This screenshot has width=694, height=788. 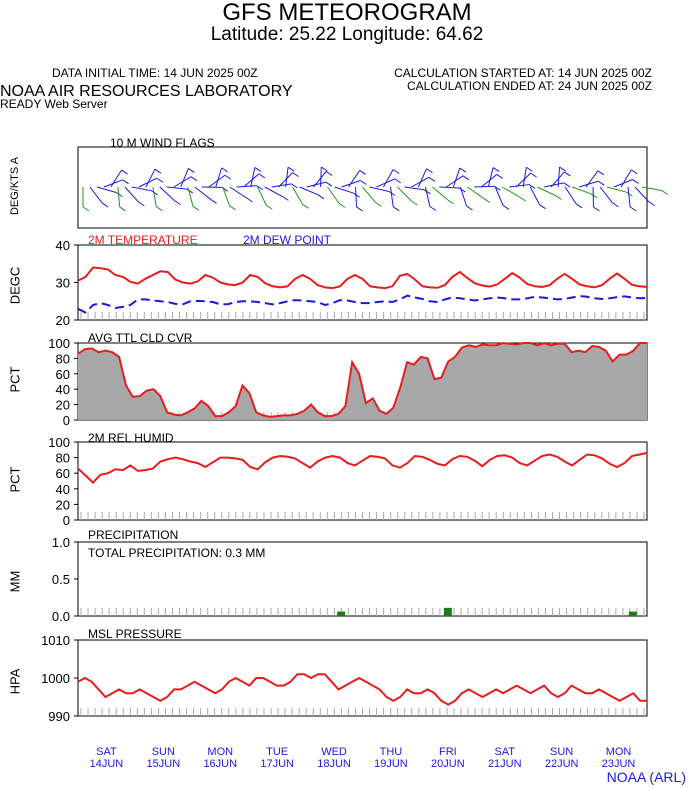 I want to click on temp-legend: 2M TEMPERATURE, so click(x=143, y=240).